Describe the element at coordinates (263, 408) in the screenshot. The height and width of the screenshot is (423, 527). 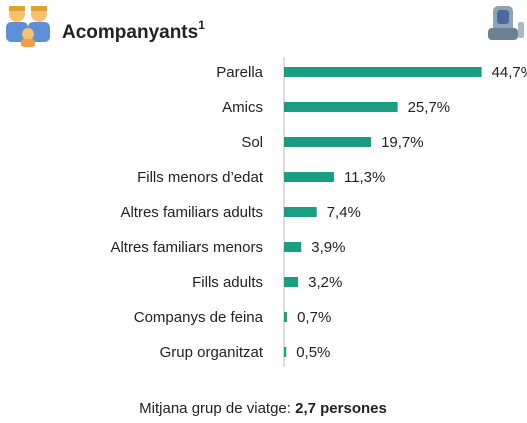
I see `footnote: Mitjana grup de viatge: 2,7 persones` at that location.